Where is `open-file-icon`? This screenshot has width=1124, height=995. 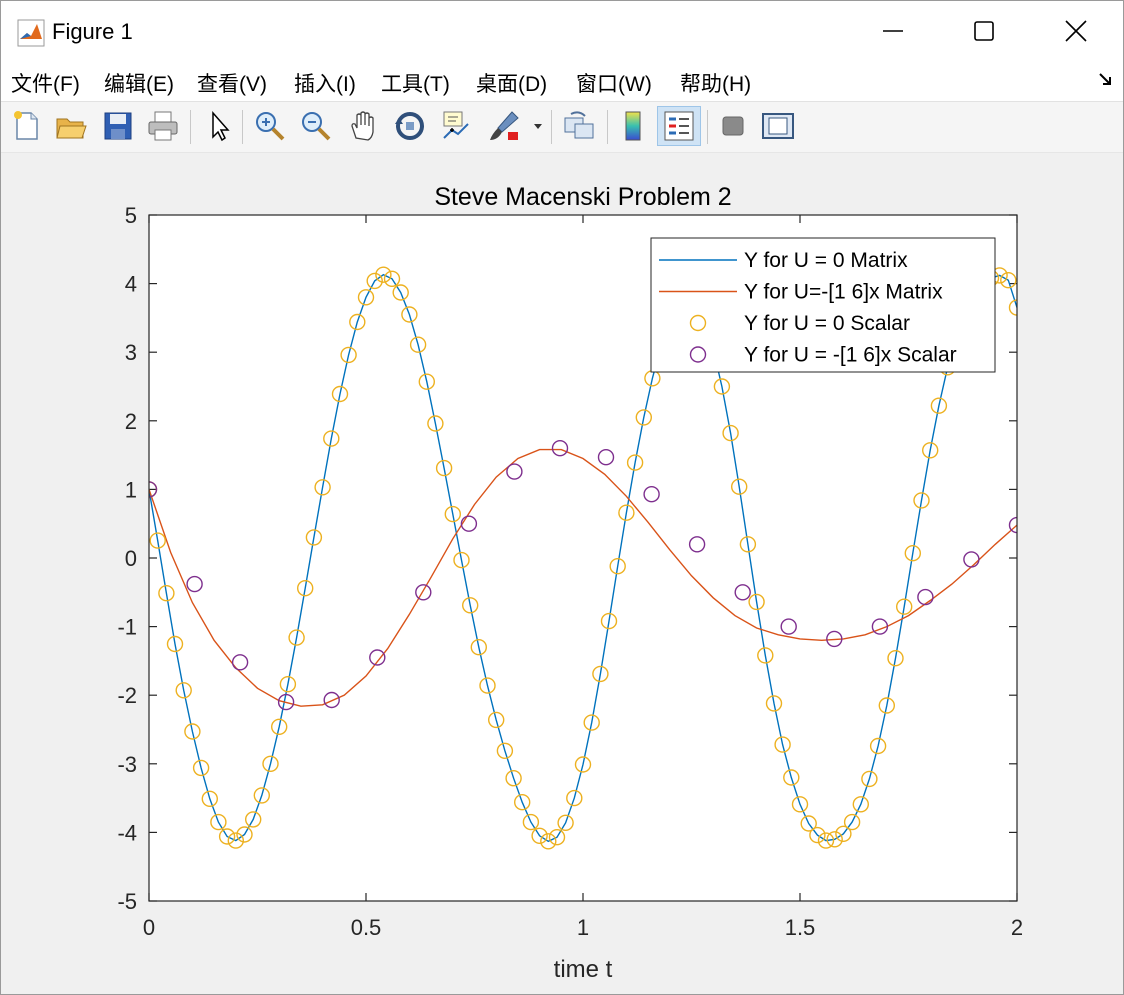 open-file-icon is located at coordinates (71, 126).